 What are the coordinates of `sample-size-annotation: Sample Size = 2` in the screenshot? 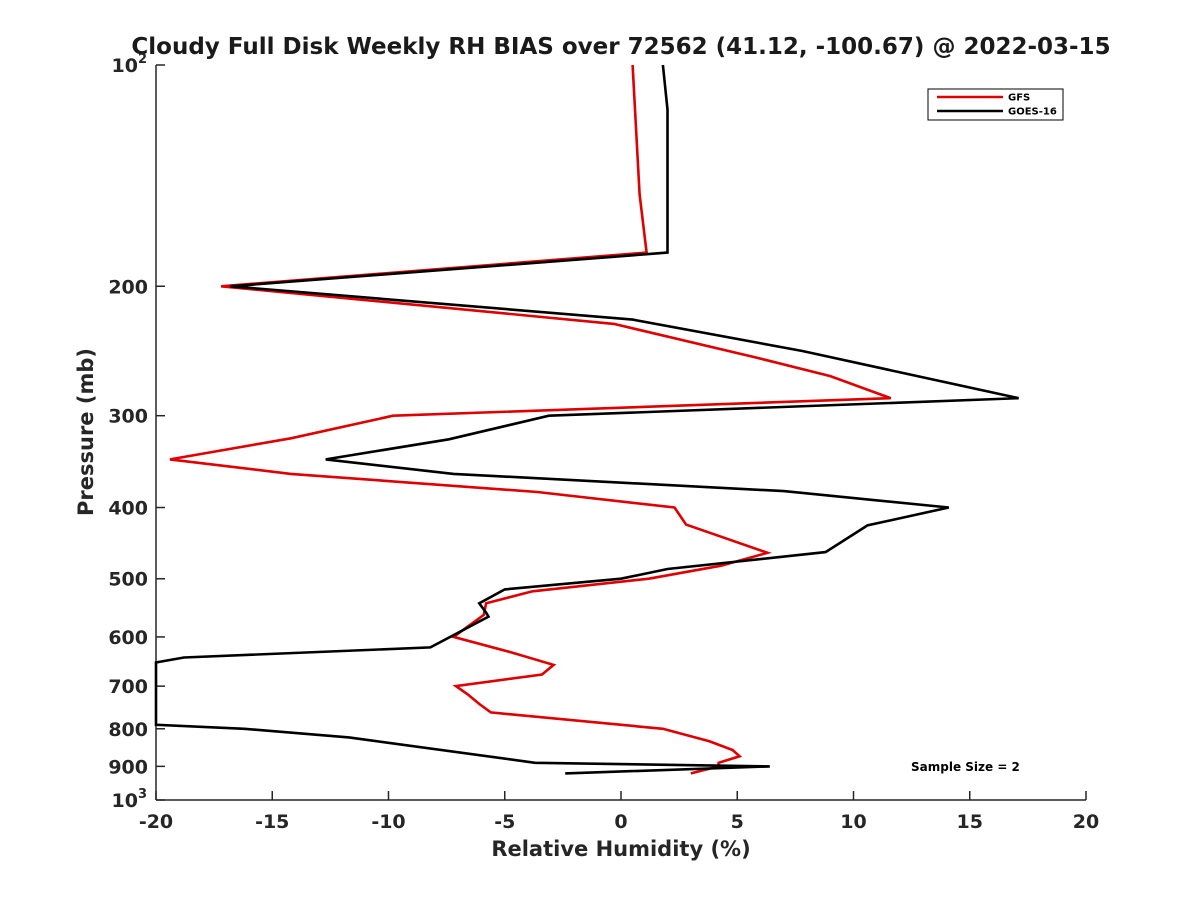 It's located at (965, 767).